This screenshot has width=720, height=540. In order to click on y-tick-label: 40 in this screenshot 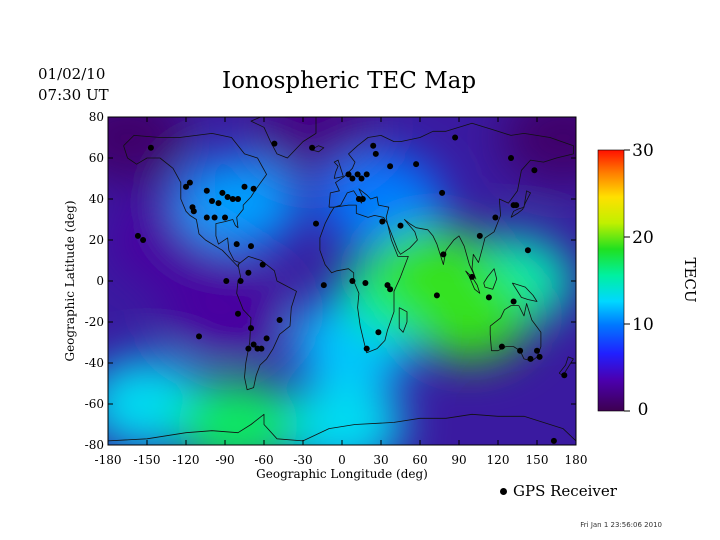, I will do `click(96, 199)`.